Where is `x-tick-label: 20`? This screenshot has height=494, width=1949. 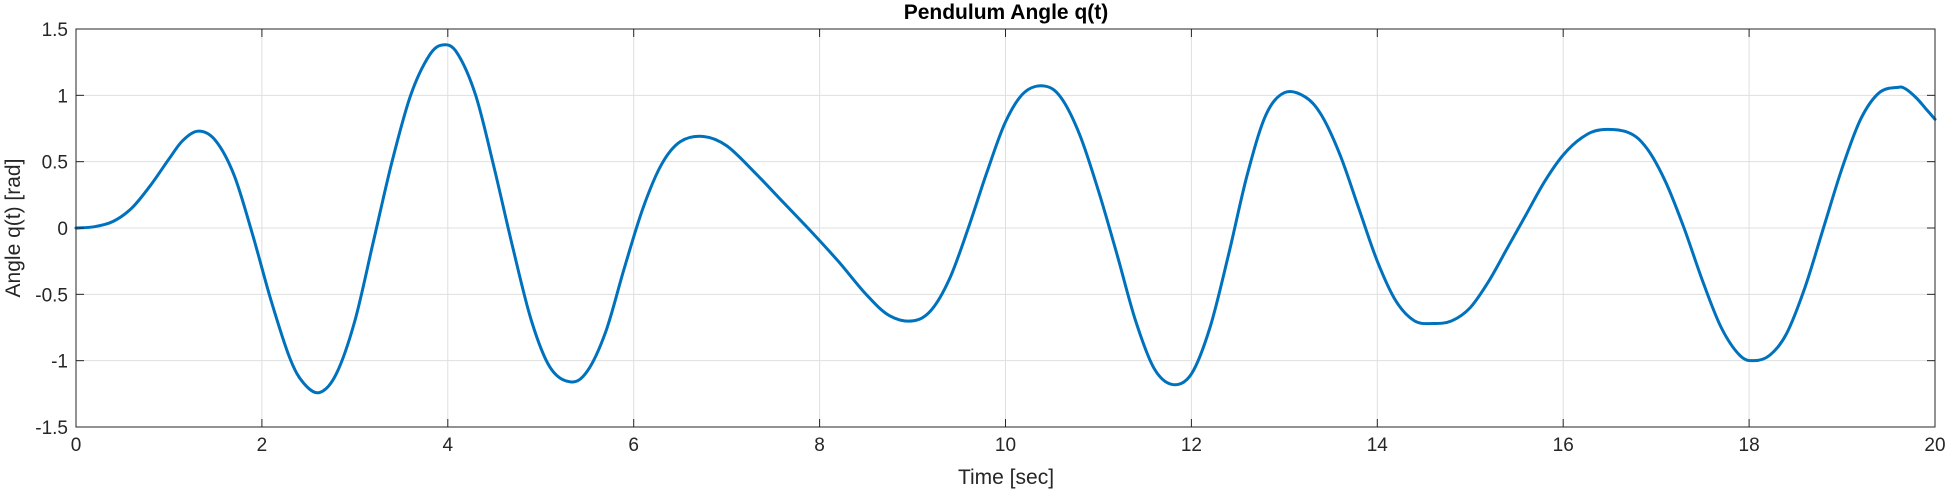
x-tick-label: 20 is located at coordinates (1934, 445).